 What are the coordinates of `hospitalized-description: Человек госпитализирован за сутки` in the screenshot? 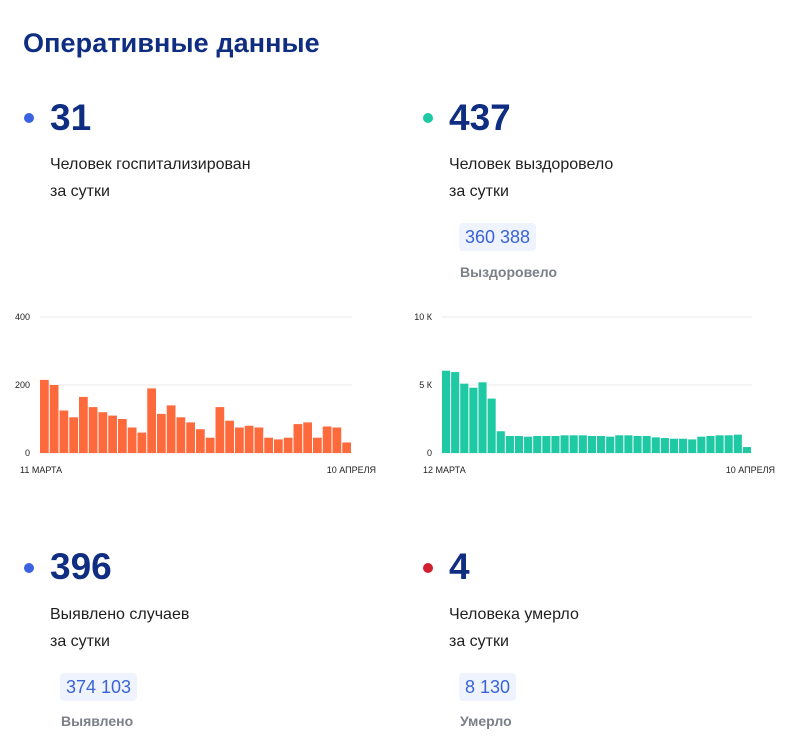 It's located at (150, 178).